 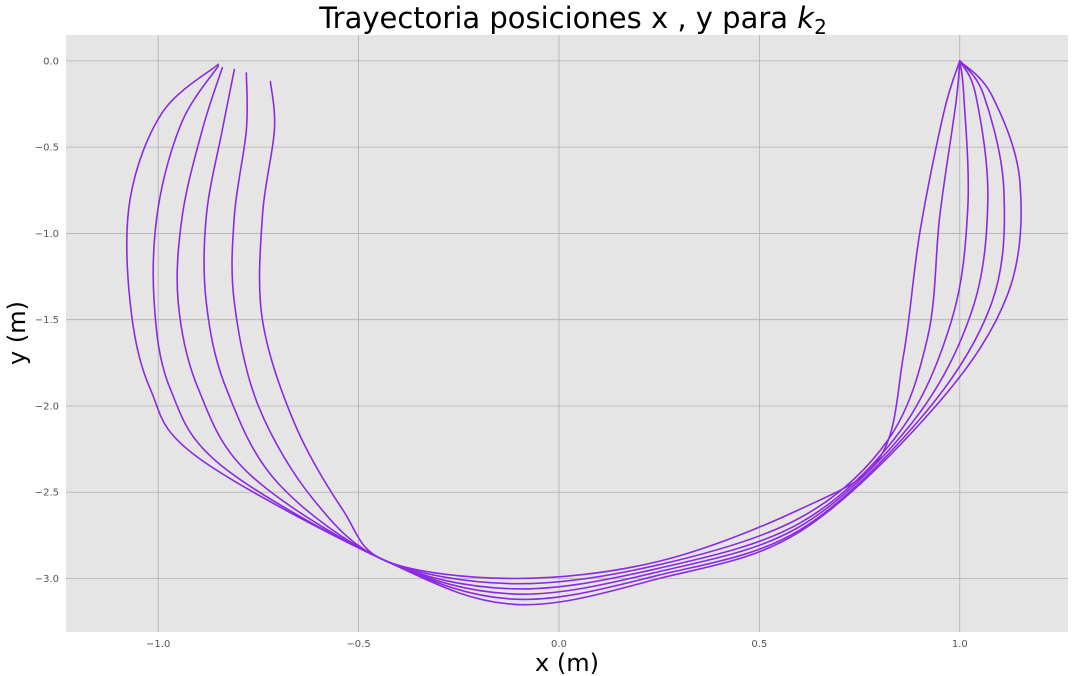 I want to click on x-tick-labels: −1.0 −0.5 0.0 0.5 1.0, so click(x=557, y=644).